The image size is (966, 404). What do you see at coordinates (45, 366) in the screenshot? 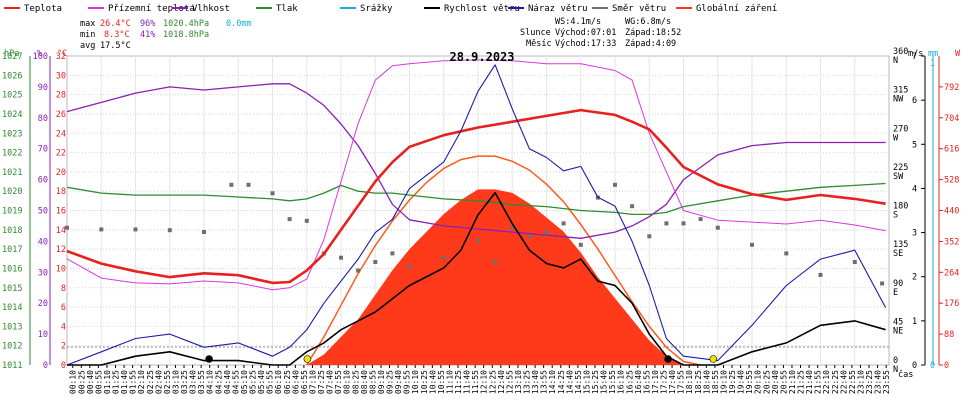
I see `humidity-tick: 0` at bounding box center [45, 366].